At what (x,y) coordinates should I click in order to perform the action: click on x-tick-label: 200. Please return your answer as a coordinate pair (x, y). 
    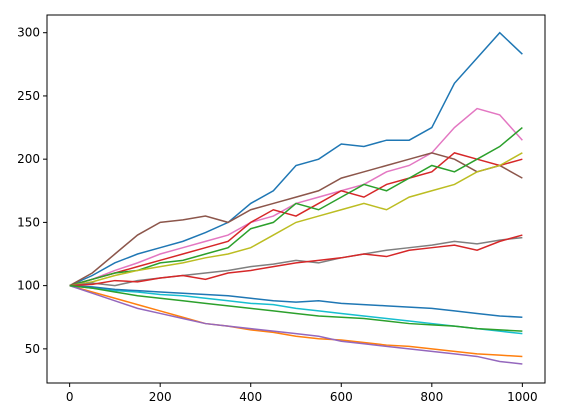
    Looking at the image, I should click on (160, 397).